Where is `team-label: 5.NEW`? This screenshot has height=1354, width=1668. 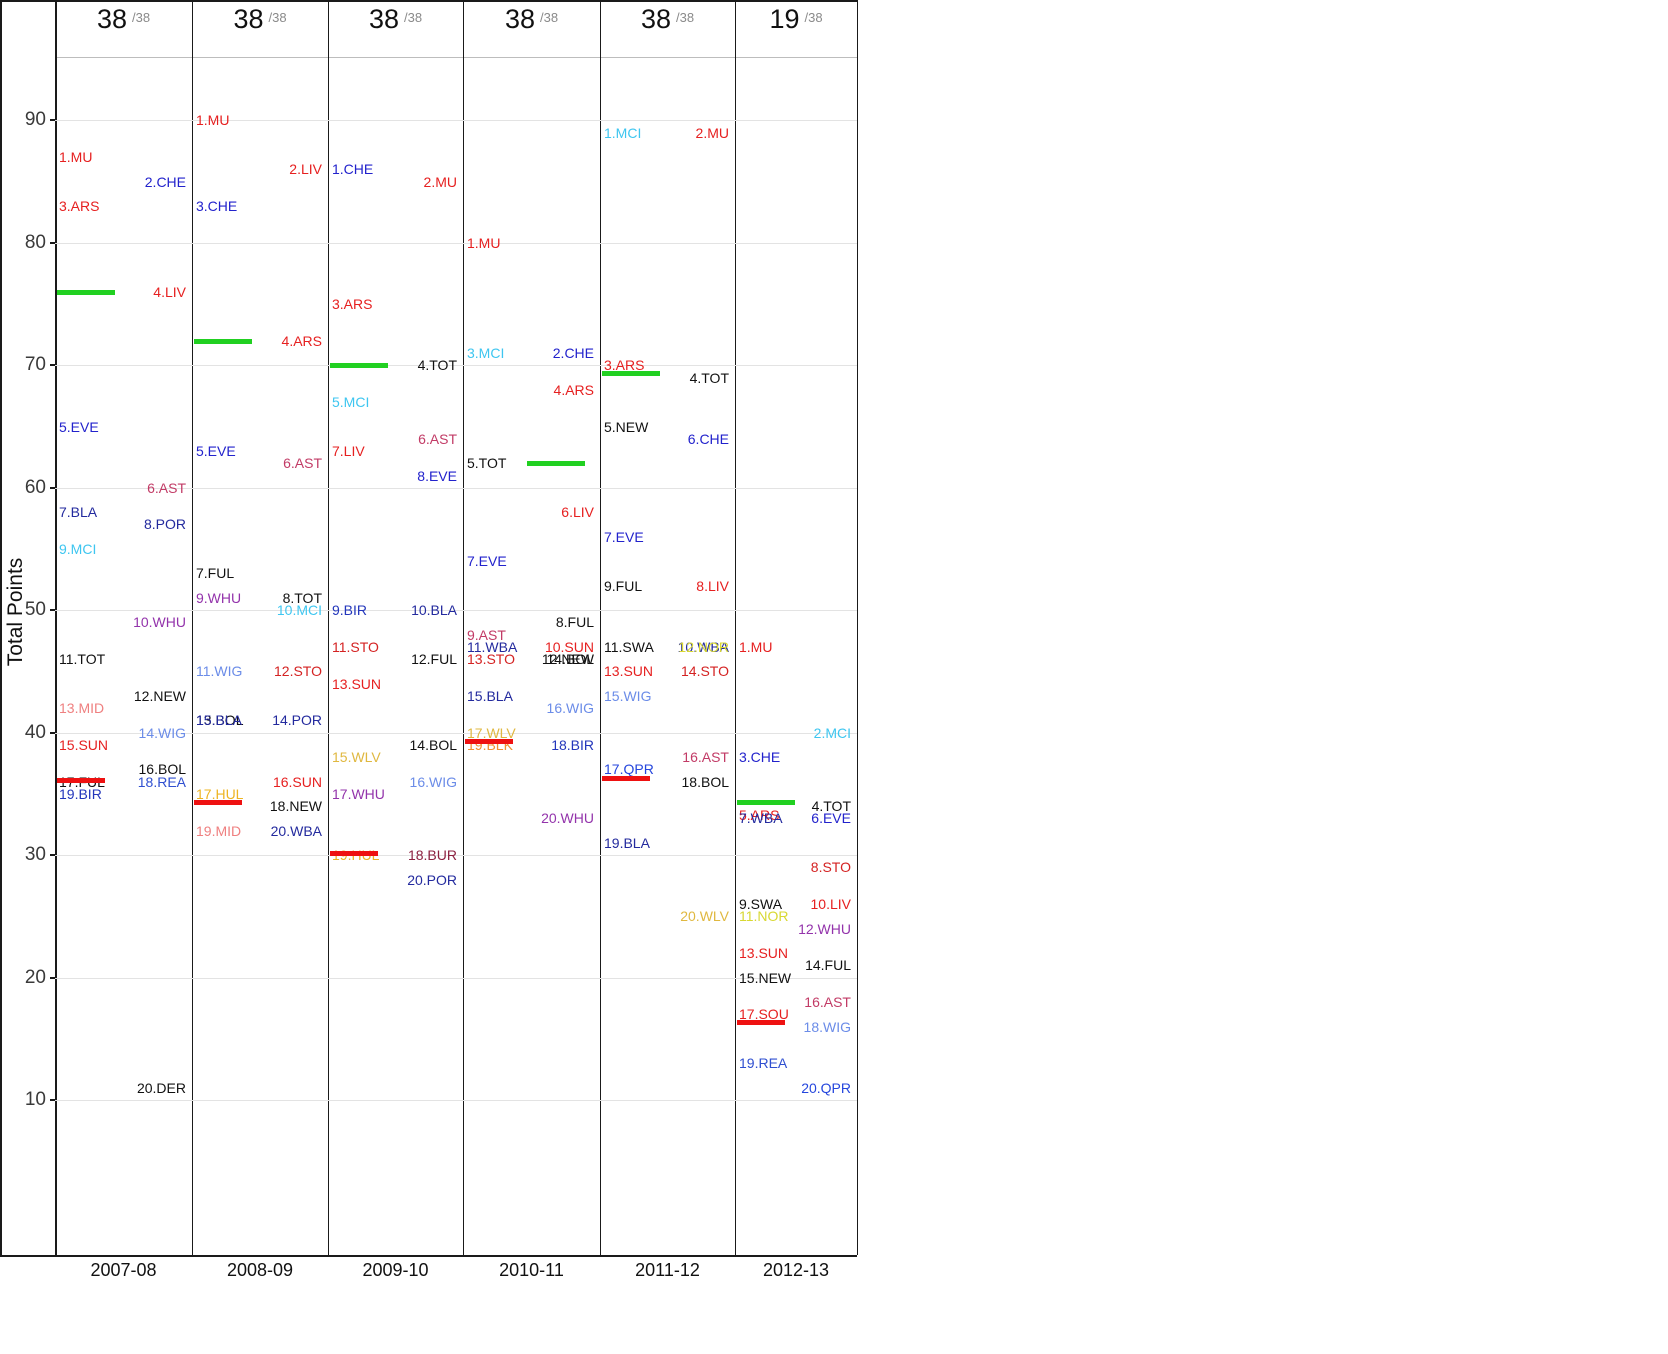 team-label: 5.NEW is located at coordinates (626, 426).